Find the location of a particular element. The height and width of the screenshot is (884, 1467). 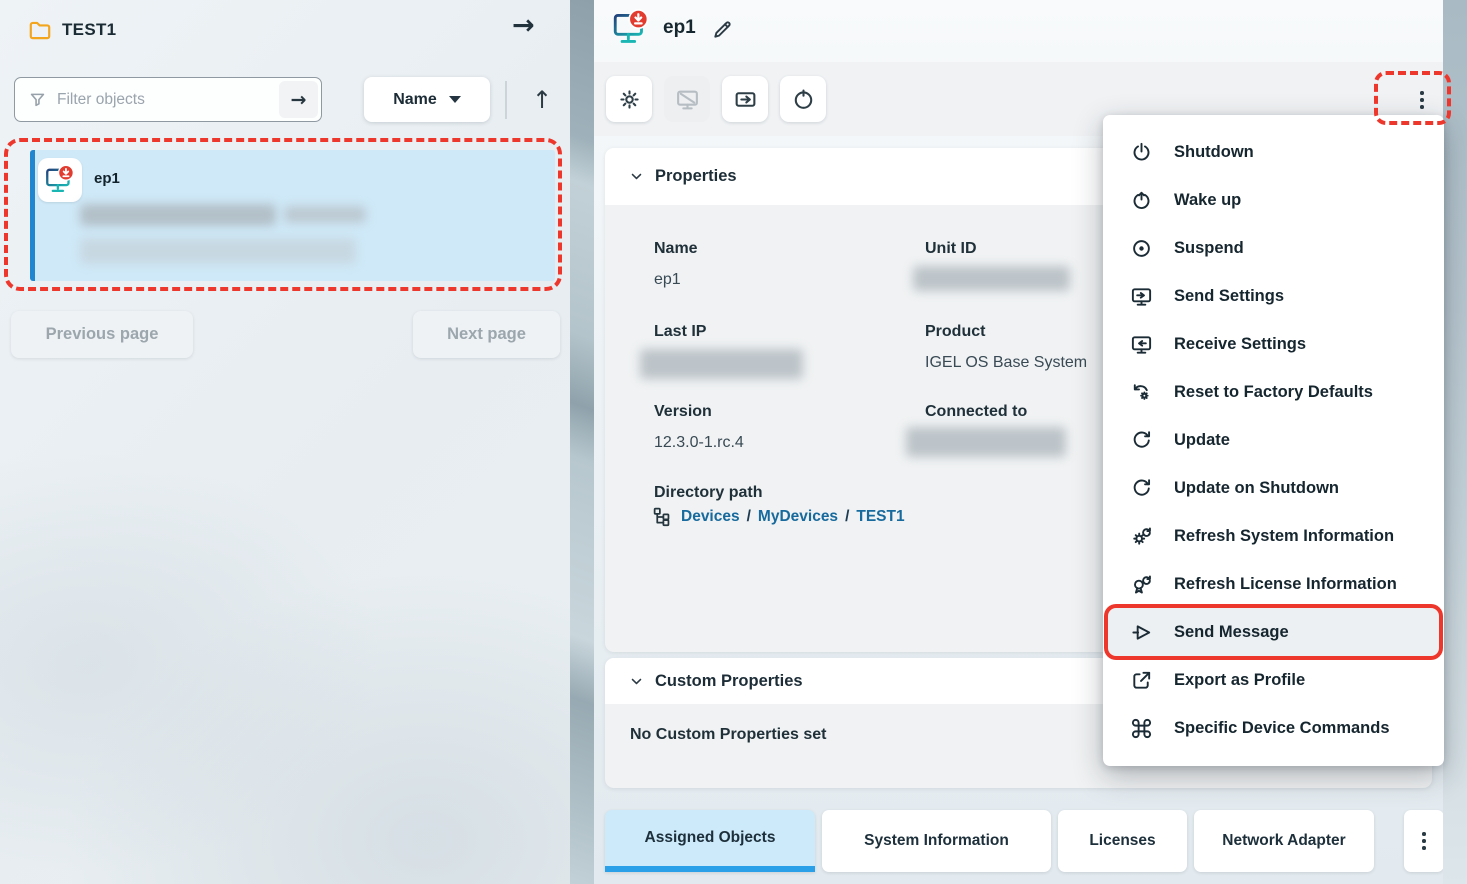

panel-splitter is located at coordinates (582, 442).